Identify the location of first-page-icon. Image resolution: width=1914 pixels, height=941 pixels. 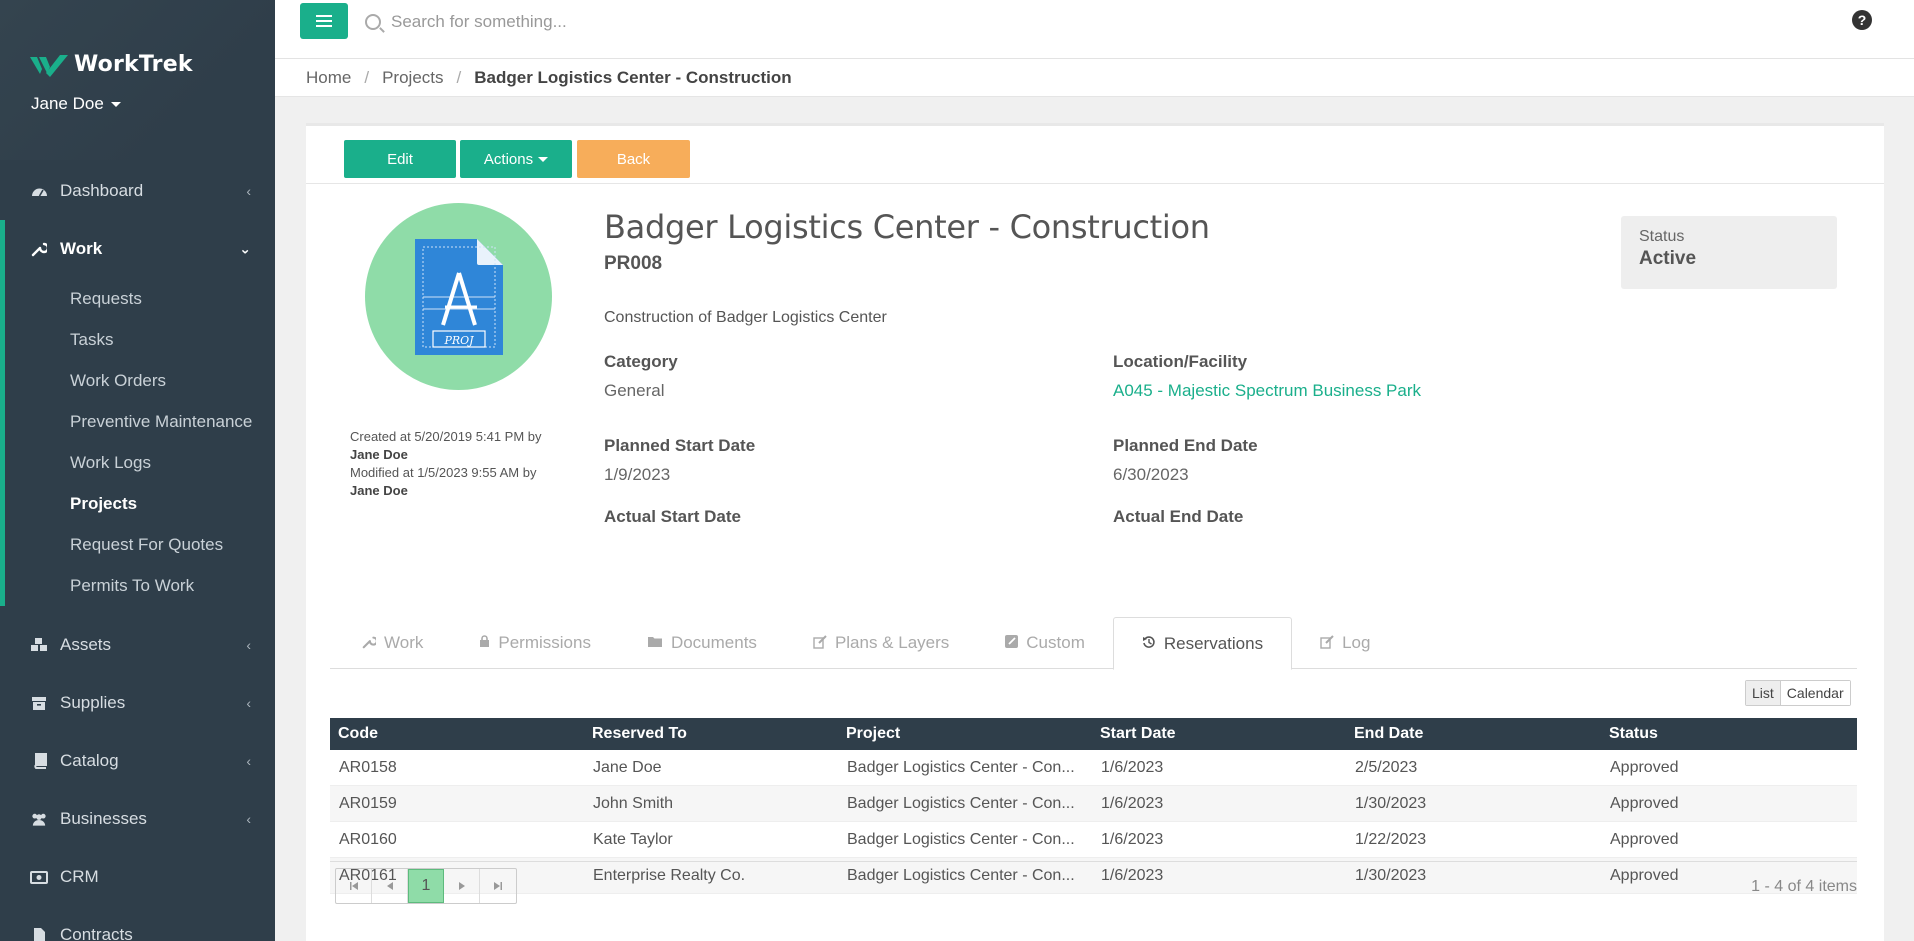
(353, 886).